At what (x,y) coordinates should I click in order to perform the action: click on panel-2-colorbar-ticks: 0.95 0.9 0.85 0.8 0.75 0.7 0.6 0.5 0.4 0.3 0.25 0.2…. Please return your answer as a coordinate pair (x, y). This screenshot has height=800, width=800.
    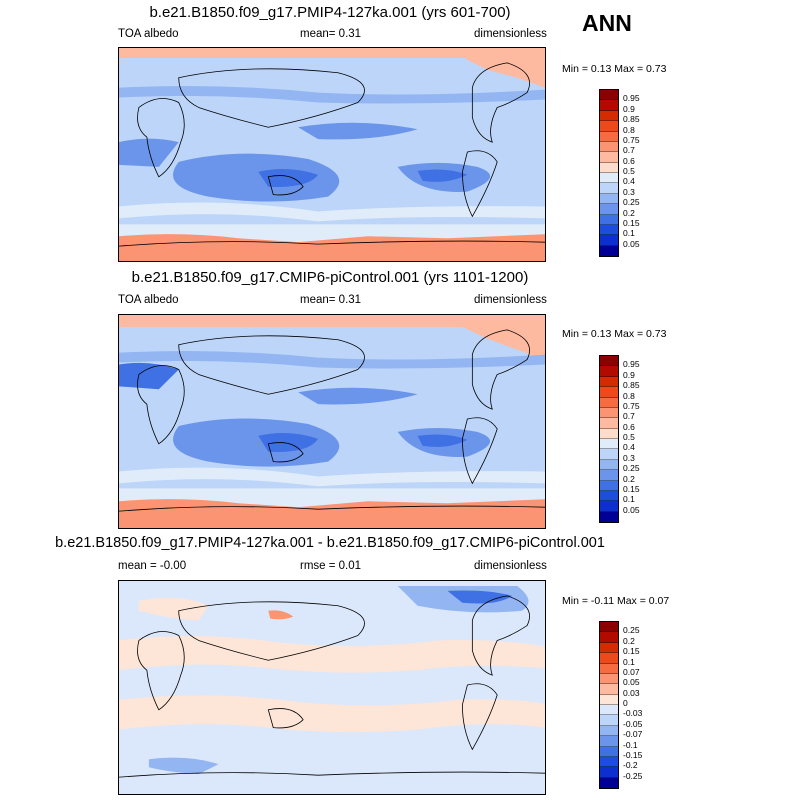
    Looking at the image, I should click on (643, 439).